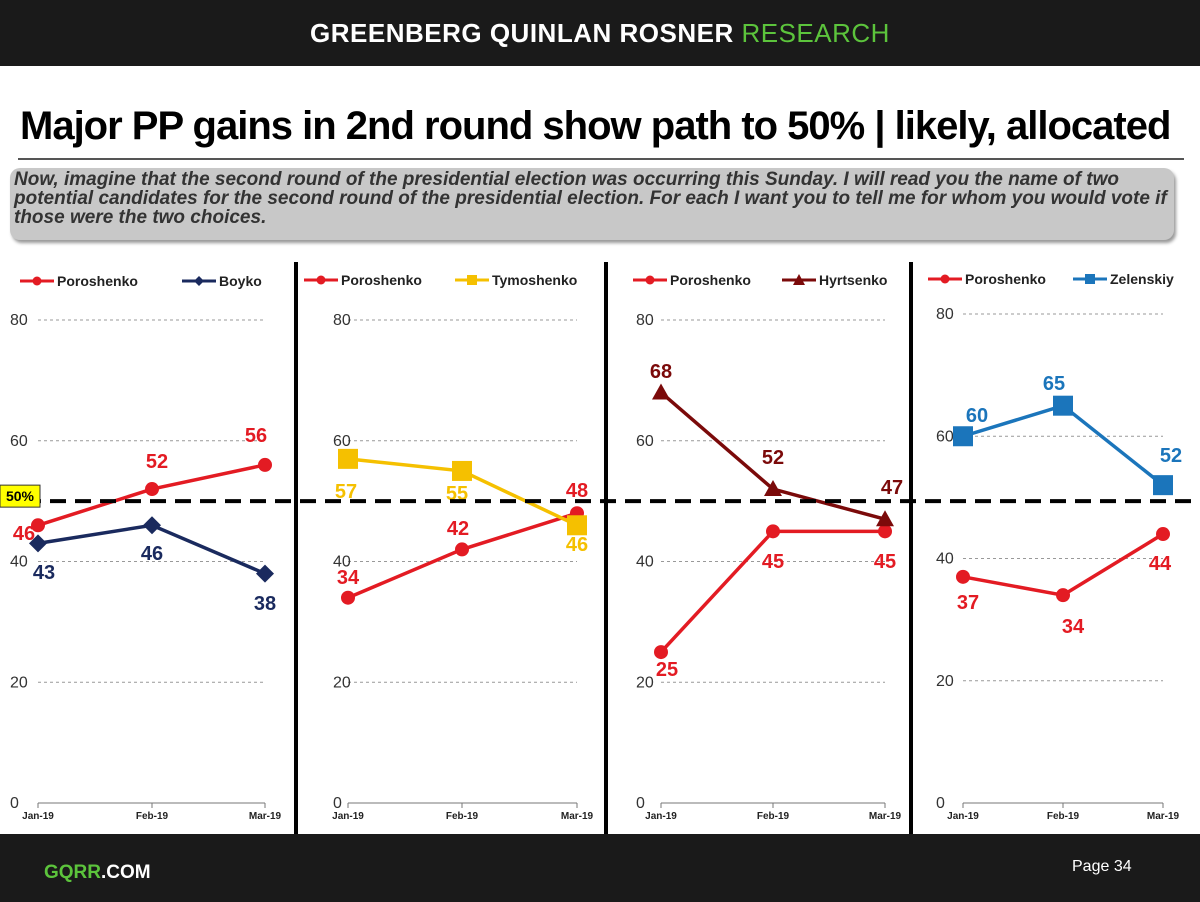  Describe the element at coordinates (1160, 564) in the screenshot. I see `panel-4-data-label-poroshenko: 44` at that location.